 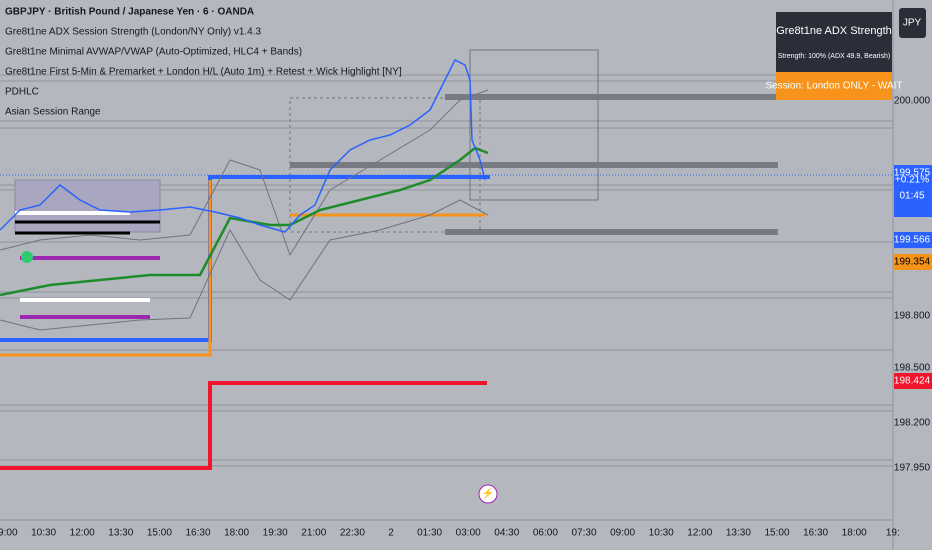 I want to click on panel-session: Session: London ONLY - WAIT, so click(x=833, y=86).